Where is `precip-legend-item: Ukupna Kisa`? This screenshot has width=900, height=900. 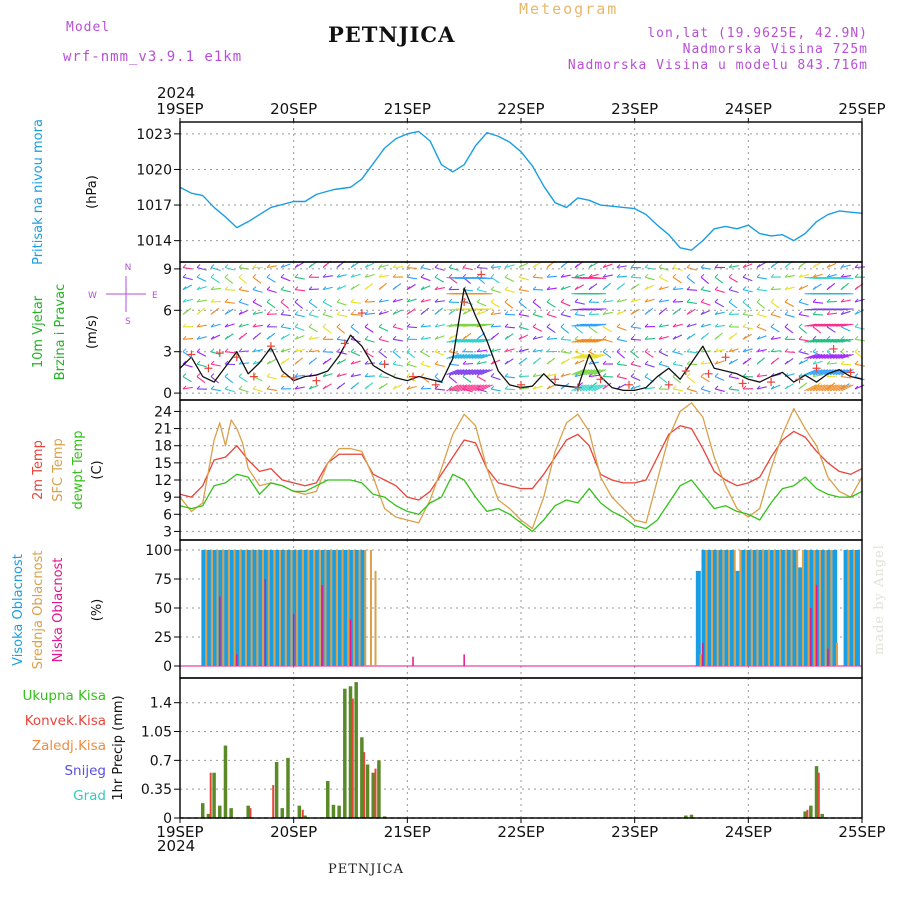
precip-legend-item: Ukupna Kisa is located at coordinates (64, 696).